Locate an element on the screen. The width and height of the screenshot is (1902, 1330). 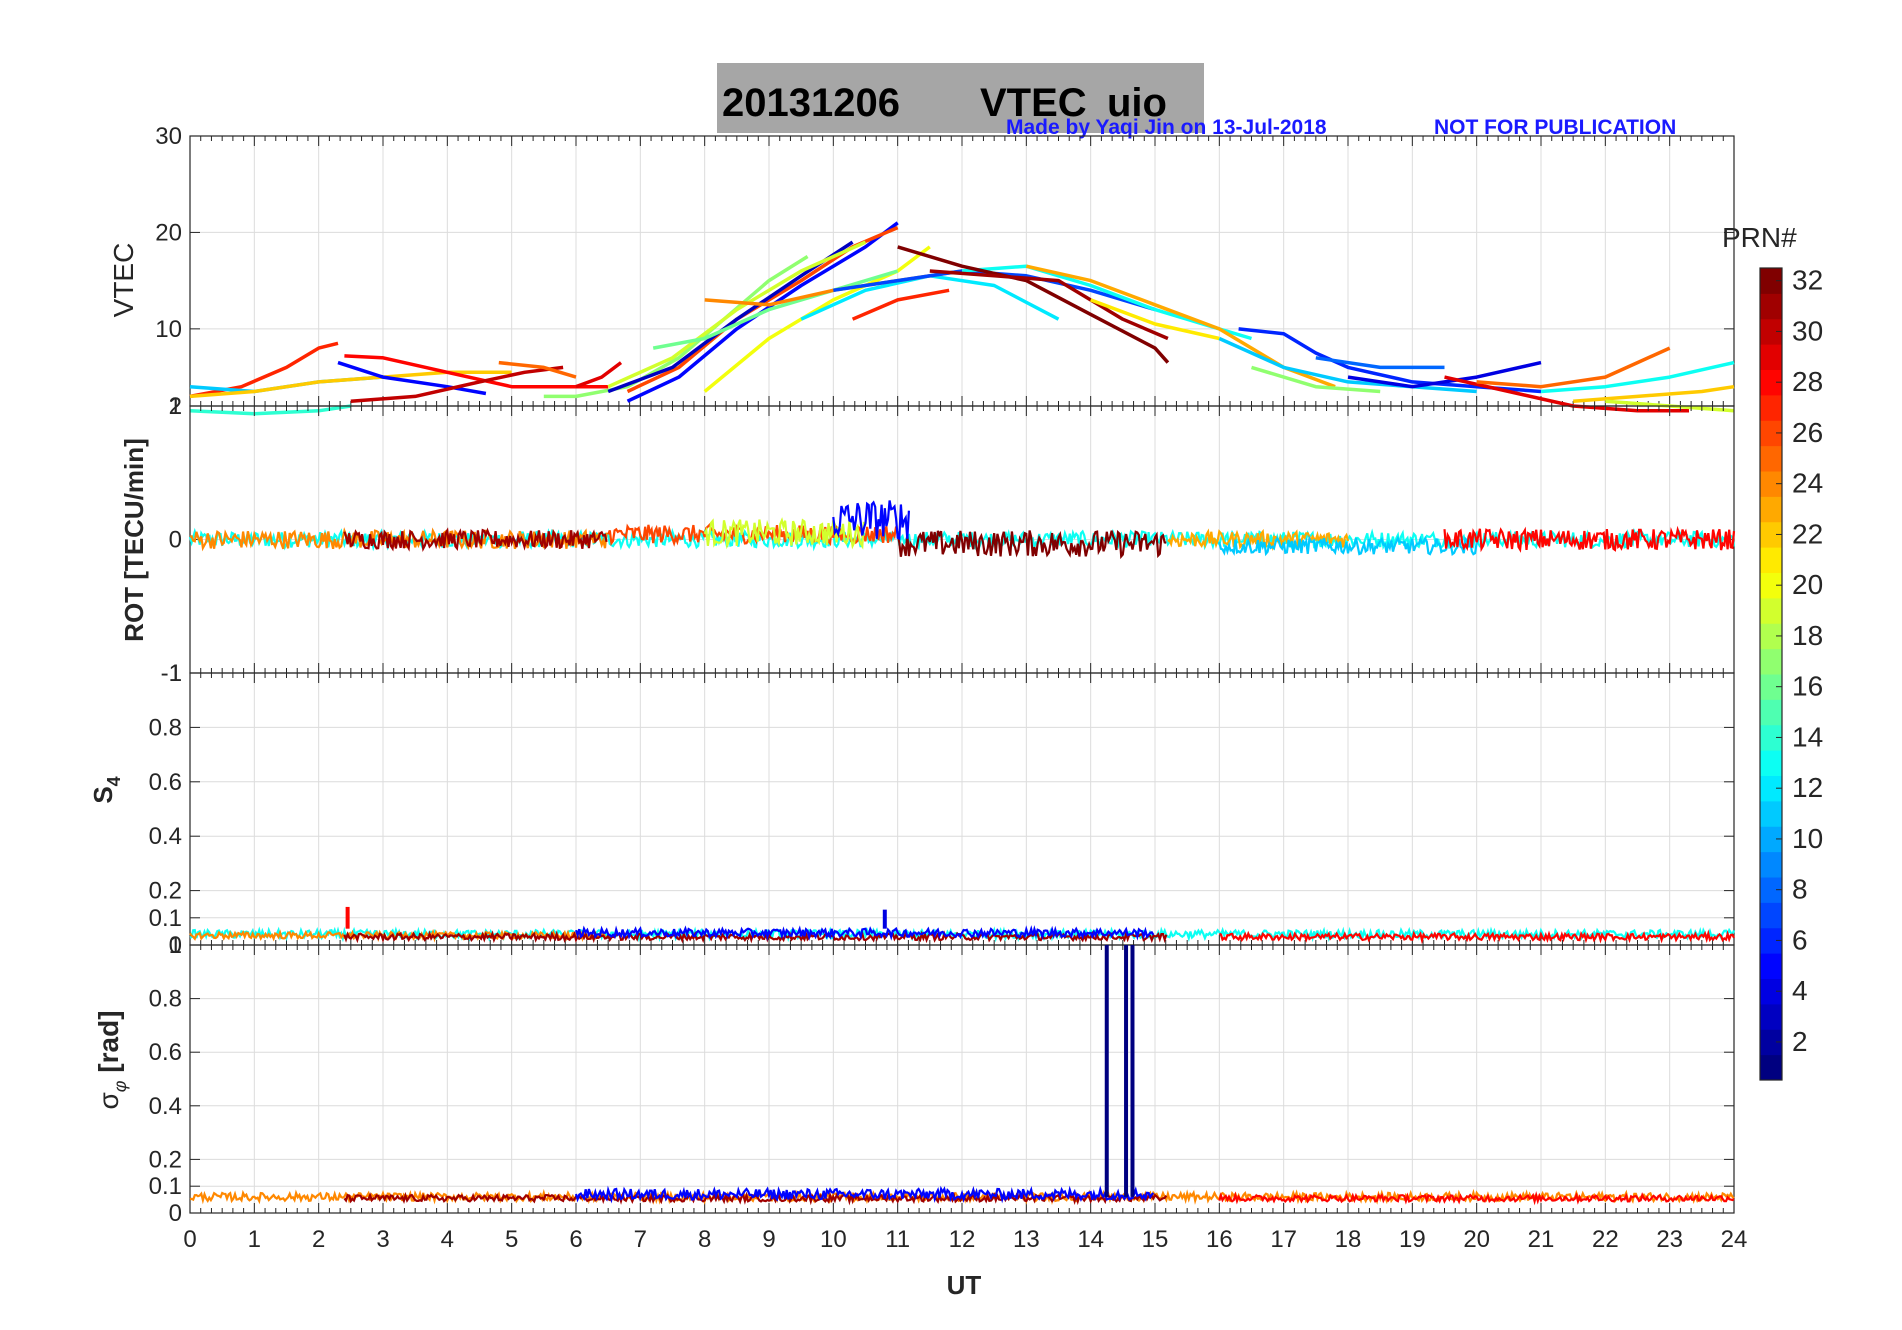
x-tick-label: 20 is located at coordinates (1476, 1239).